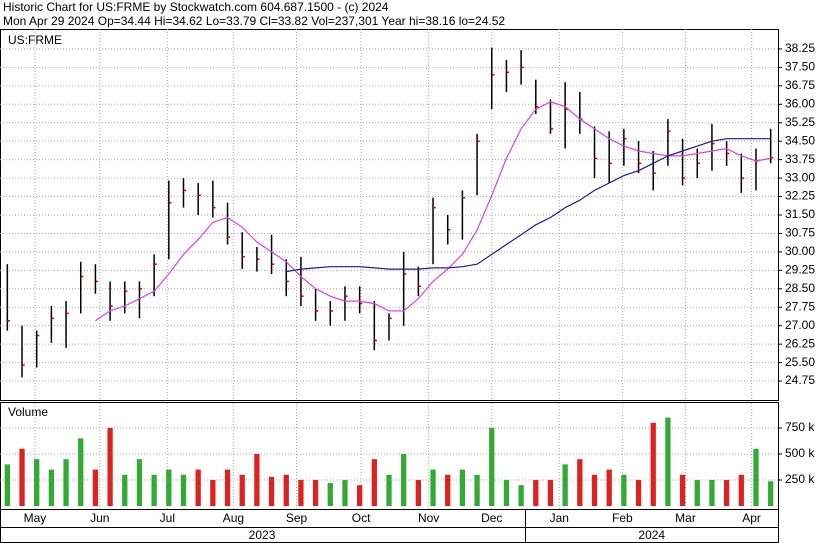 The image size is (830, 543). Describe the element at coordinates (361, 518) in the screenshot. I see `x-tick-label: Oct` at that location.